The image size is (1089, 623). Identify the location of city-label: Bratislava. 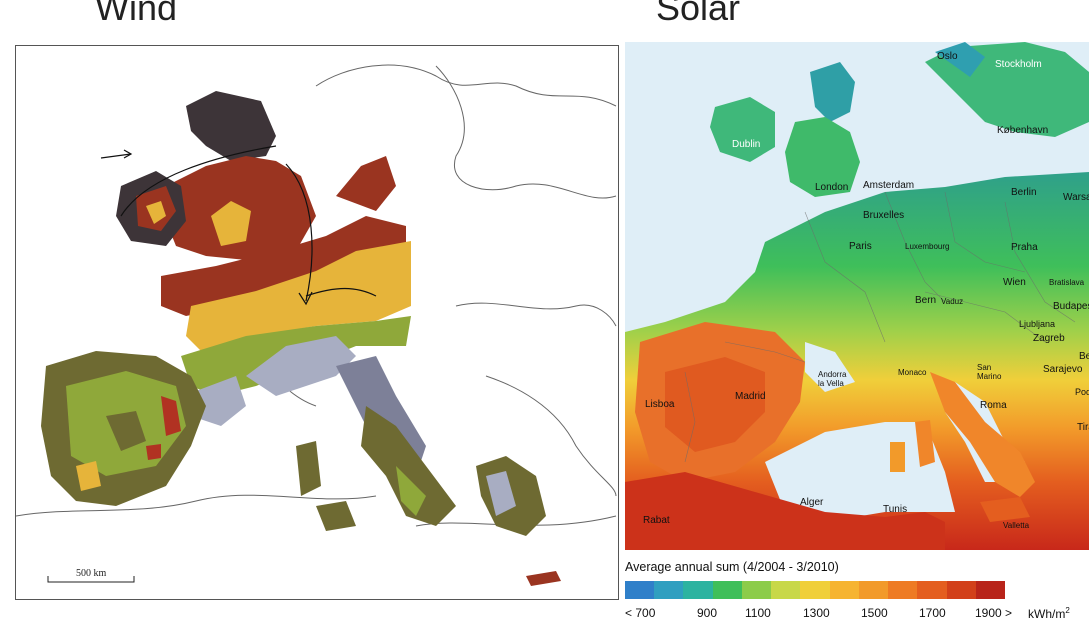
(1067, 282).